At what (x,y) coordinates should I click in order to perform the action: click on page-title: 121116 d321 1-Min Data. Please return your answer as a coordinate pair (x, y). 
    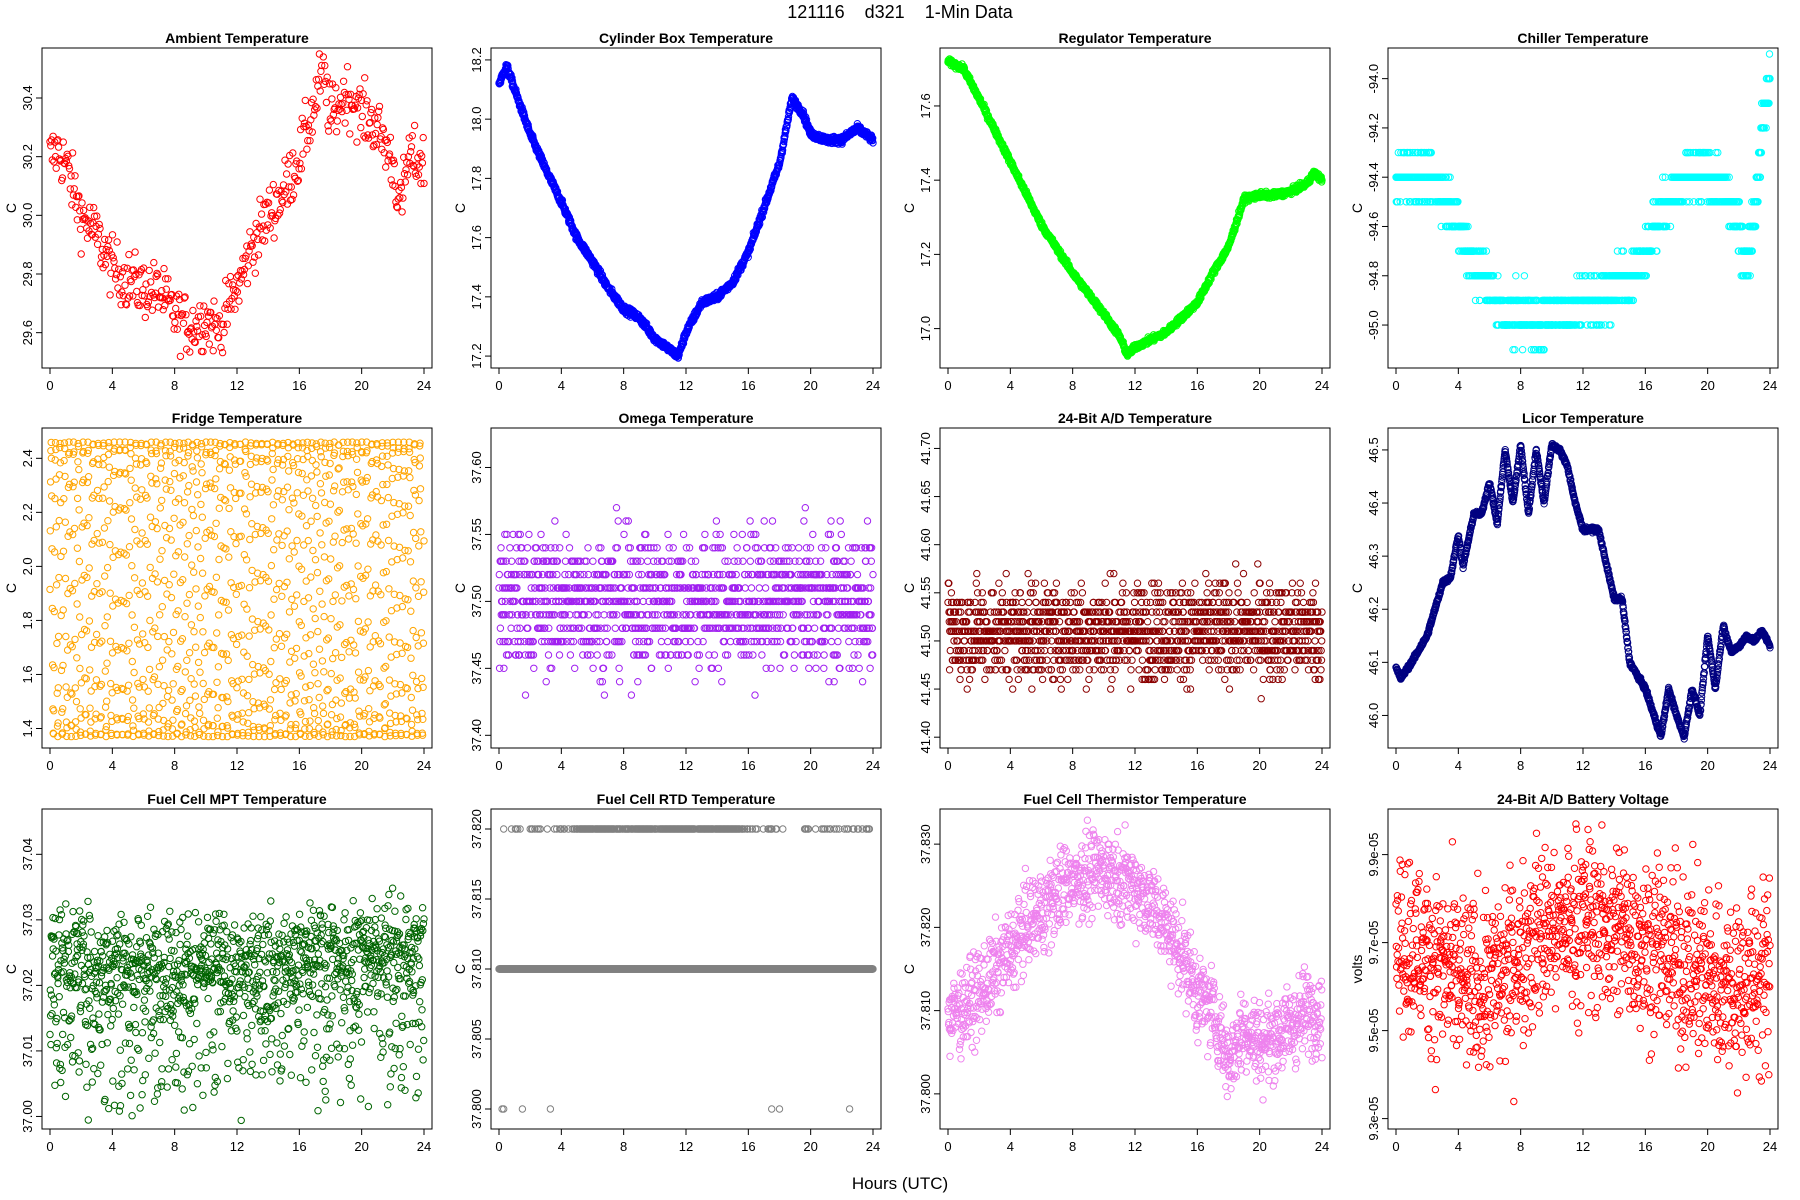
    Looking at the image, I should click on (900, 12).